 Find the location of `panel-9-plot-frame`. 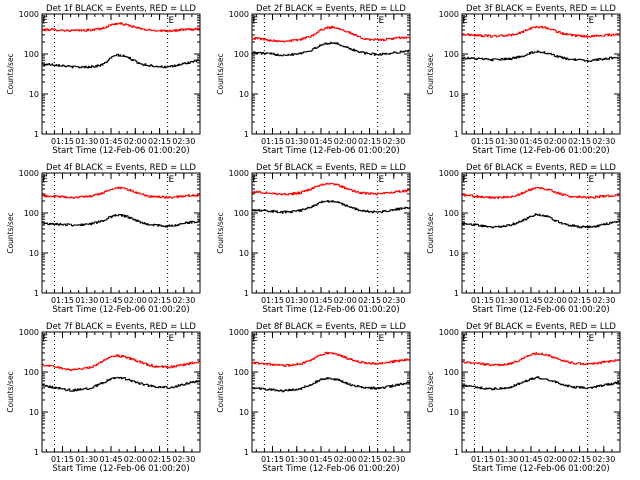

panel-9-plot-frame is located at coordinates (541, 392).